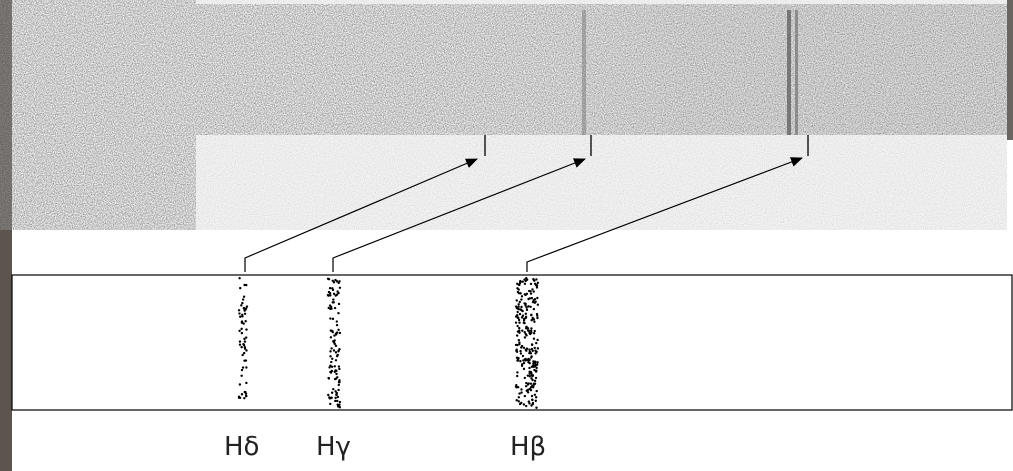 The width and height of the screenshot is (1013, 471). What do you see at coordinates (528, 447) in the screenshot?
I see `line-label: Hβ` at bounding box center [528, 447].